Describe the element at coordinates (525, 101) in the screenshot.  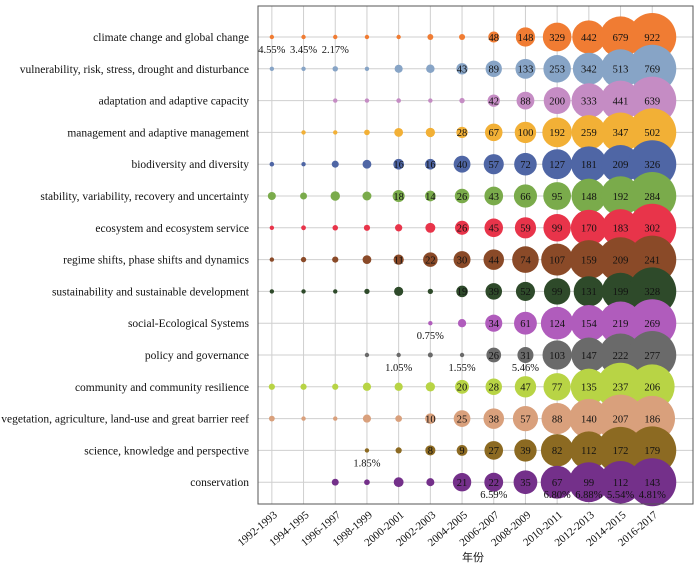
I see `bubble-value: 88` at that location.